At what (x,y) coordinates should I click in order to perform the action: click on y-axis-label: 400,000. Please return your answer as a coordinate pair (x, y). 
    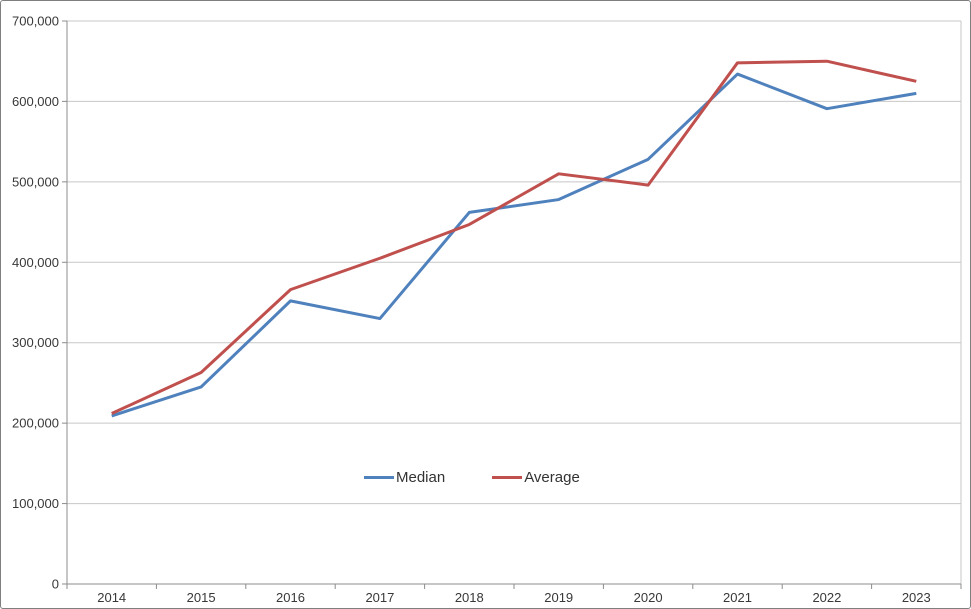
    Looking at the image, I should click on (35, 262).